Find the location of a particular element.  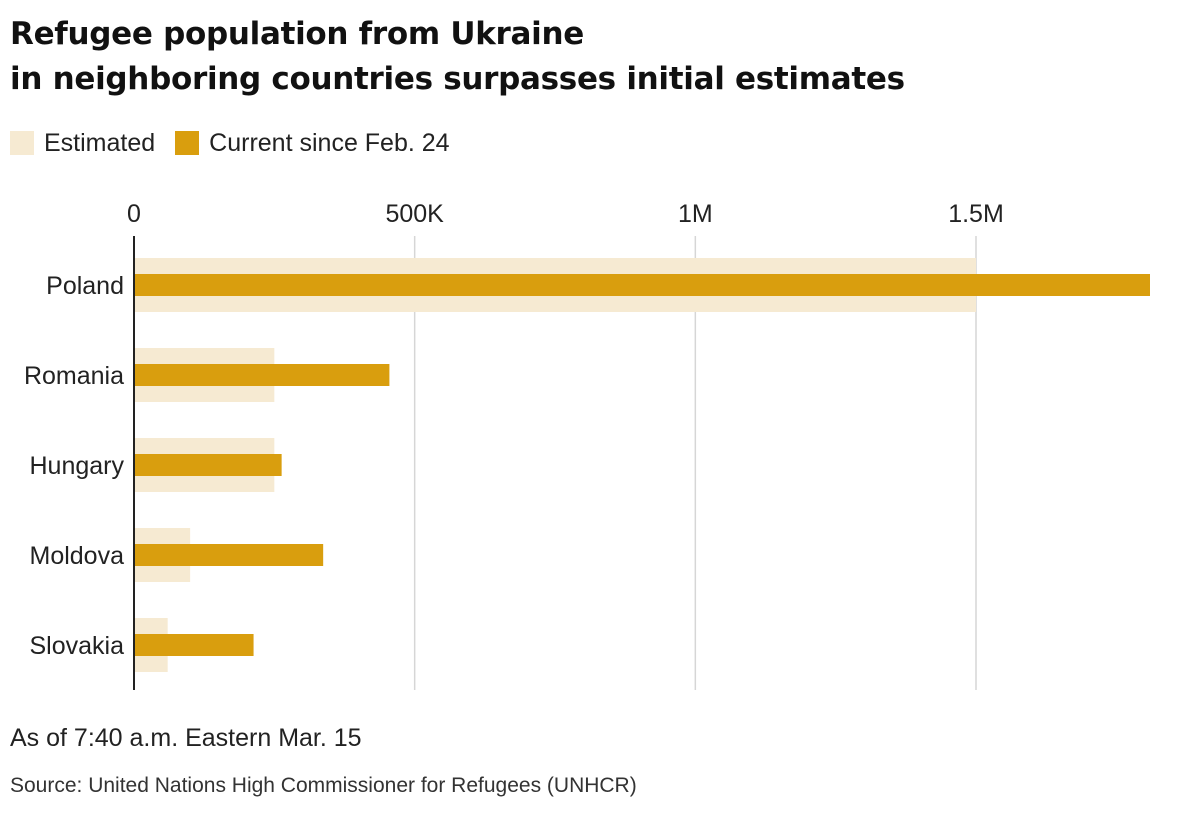

bar-current-poland is located at coordinates (642, 285).